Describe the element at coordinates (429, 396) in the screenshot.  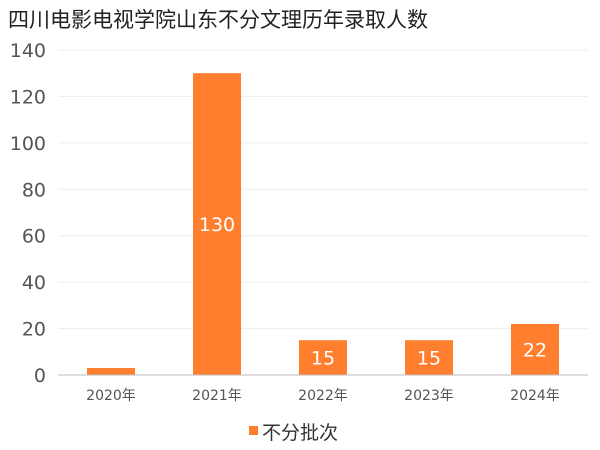
I see `x-tick-label: 2023年` at that location.